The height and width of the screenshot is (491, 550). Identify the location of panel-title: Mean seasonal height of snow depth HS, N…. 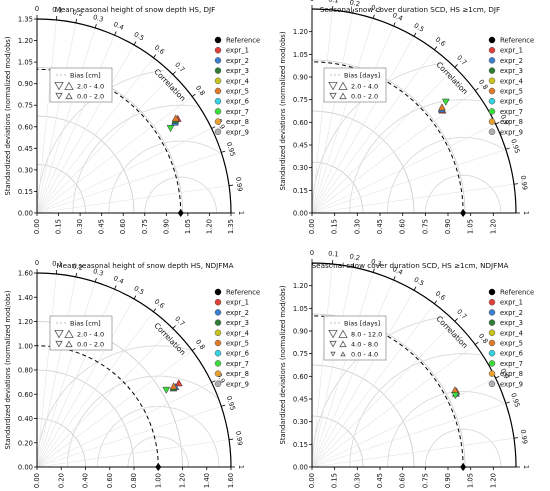
(144, 265).